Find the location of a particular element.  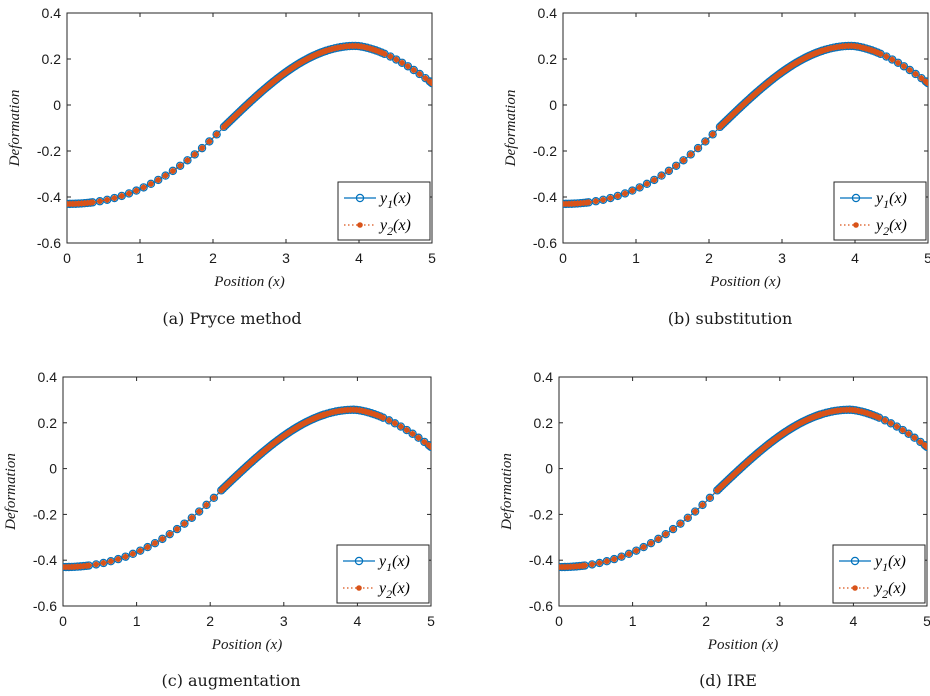

legend-item-2: y2(x) is located at coordinates (872, 590).